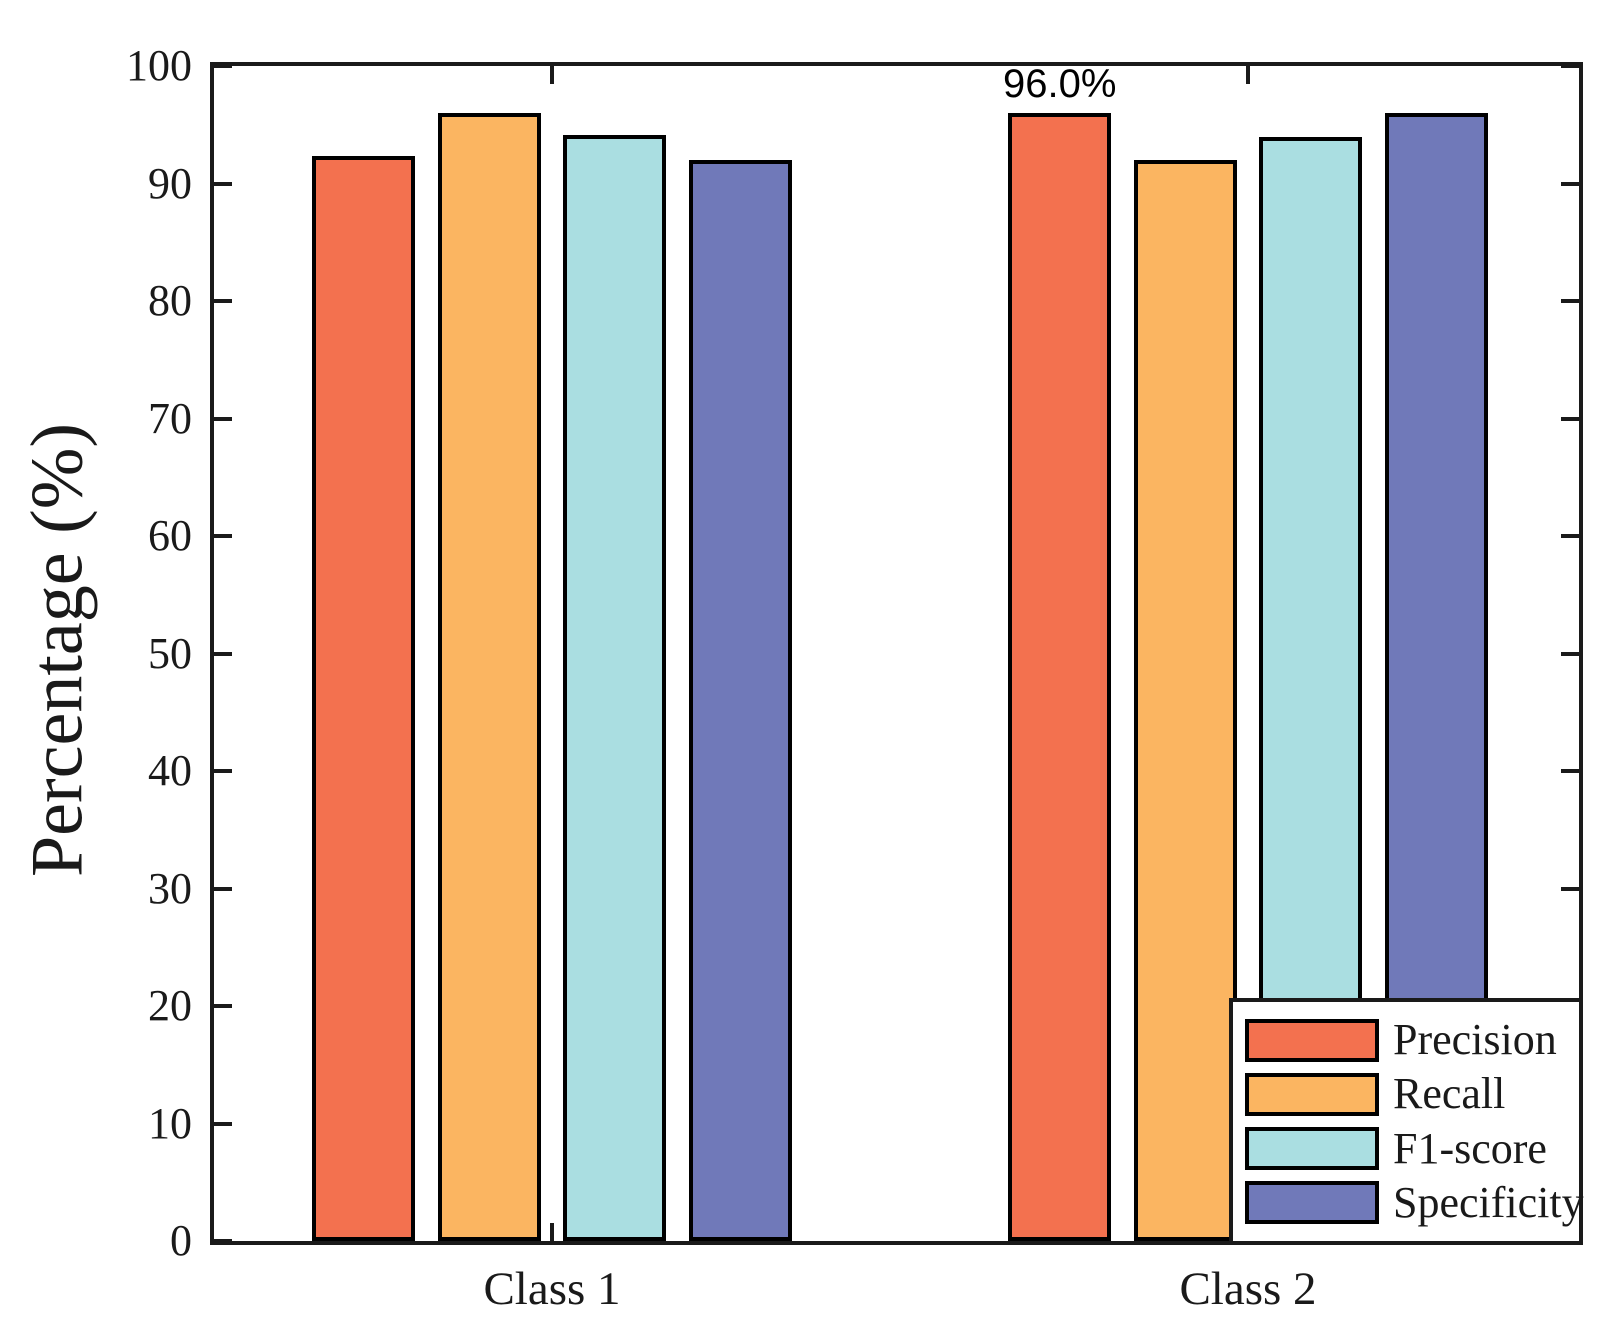 This screenshot has width=1619, height=1340. What do you see at coordinates (1406, 1121) in the screenshot?
I see `legend: Precision Recall F1-score Specificity` at bounding box center [1406, 1121].